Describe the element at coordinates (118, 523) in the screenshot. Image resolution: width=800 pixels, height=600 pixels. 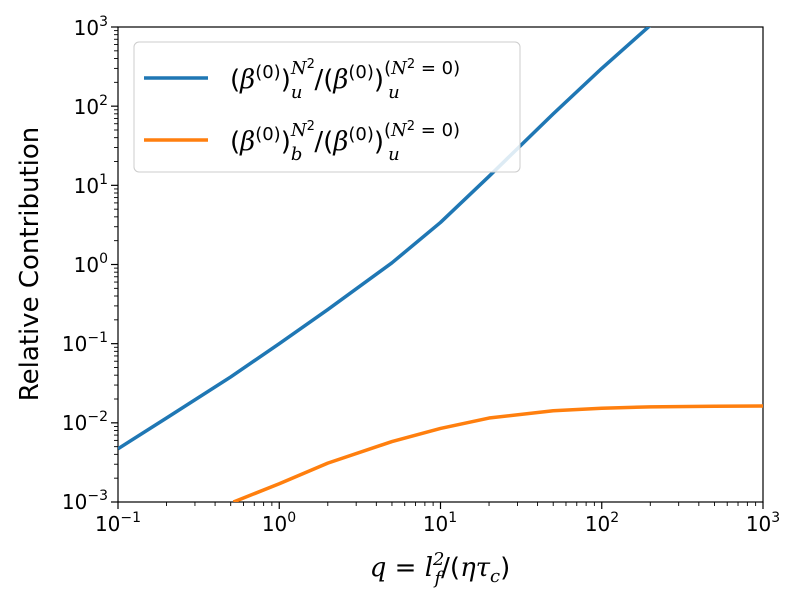
I see `x-tick-label-0: 10⁻¹` at that location.